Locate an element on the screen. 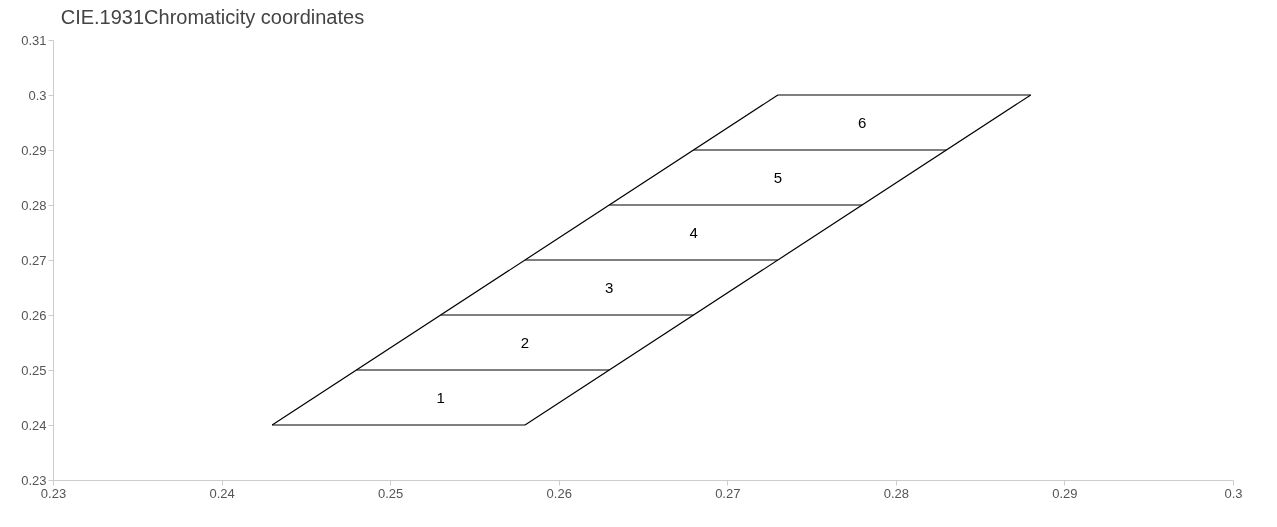 The image size is (1277, 527). annotation: 3 is located at coordinates (609, 287).